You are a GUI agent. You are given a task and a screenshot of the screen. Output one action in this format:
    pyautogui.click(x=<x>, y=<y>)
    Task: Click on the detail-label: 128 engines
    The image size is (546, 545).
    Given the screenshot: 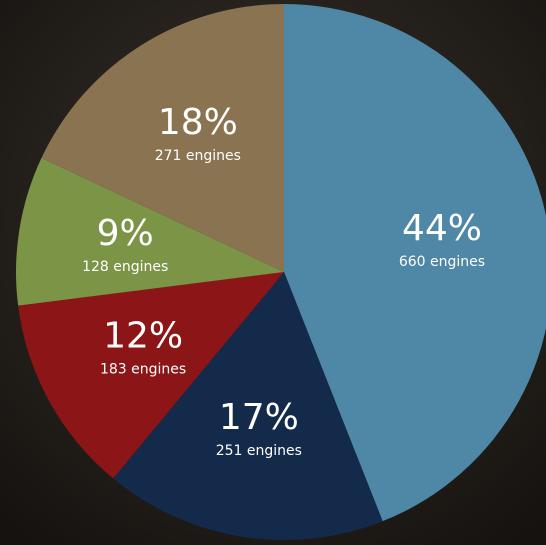 What is the action you would take?
    pyautogui.click(x=125, y=267)
    